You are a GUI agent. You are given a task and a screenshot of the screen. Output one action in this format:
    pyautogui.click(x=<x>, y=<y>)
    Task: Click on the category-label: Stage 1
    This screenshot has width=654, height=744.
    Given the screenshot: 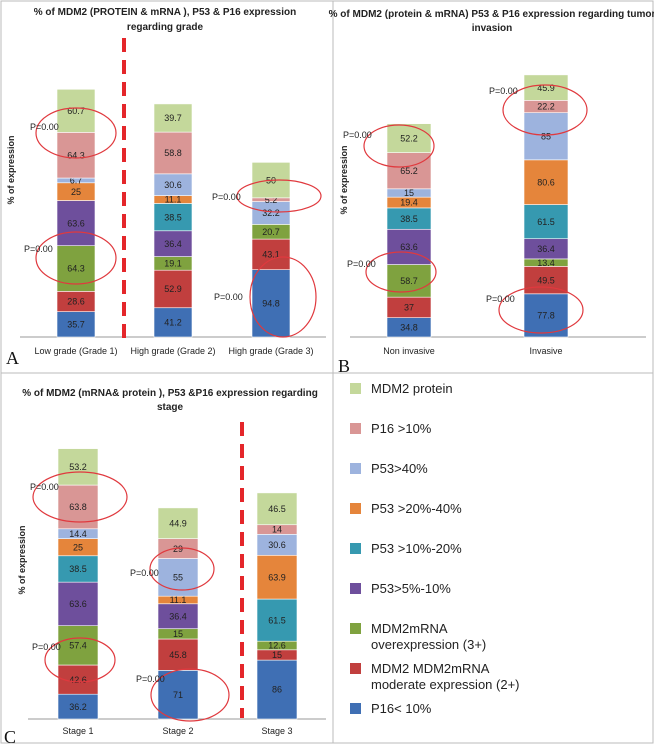 What is the action you would take?
    pyautogui.click(x=77, y=731)
    